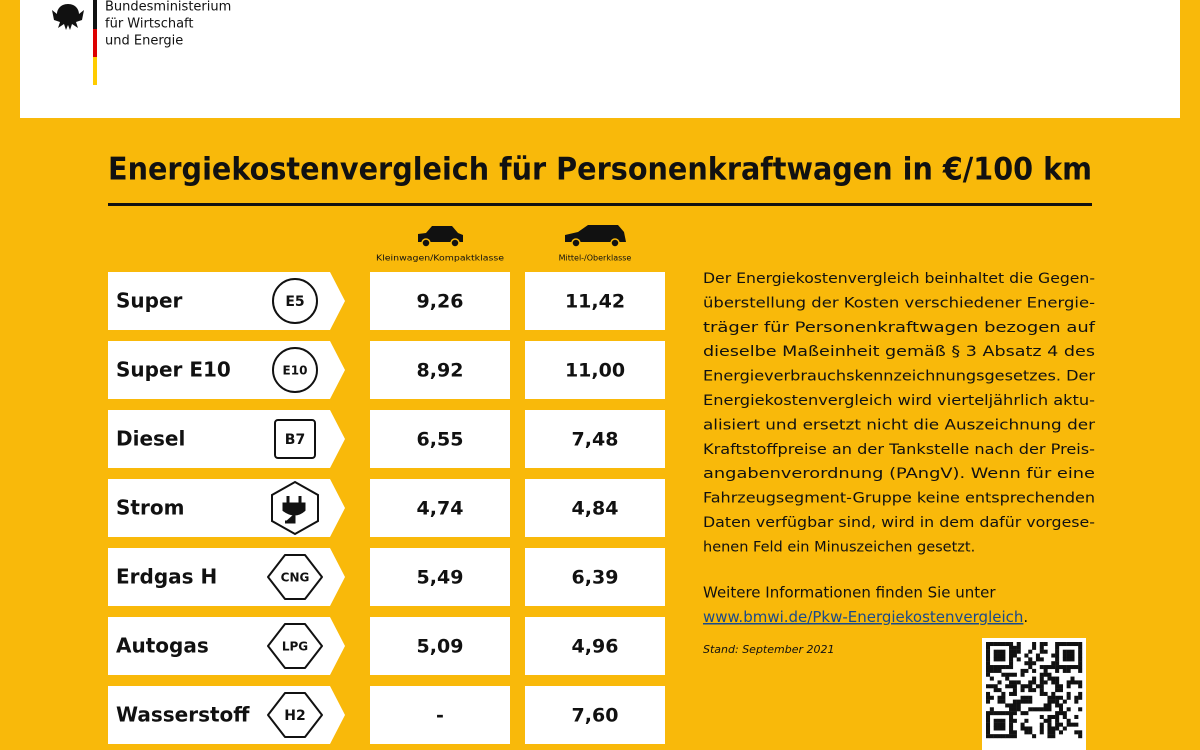  Describe the element at coordinates (595, 440) in the screenshot. I see `cost-value: 7,48` at that location.